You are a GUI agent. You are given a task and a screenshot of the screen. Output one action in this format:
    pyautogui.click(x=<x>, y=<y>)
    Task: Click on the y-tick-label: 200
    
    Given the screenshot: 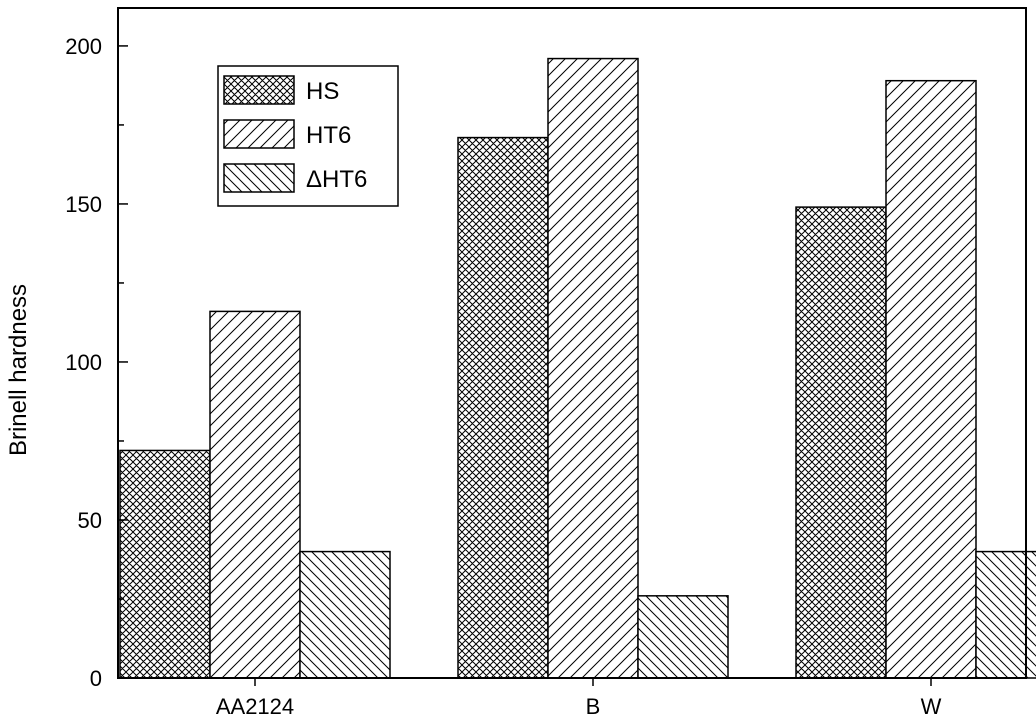 What is the action you would take?
    pyautogui.click(x=83, y=46)
    